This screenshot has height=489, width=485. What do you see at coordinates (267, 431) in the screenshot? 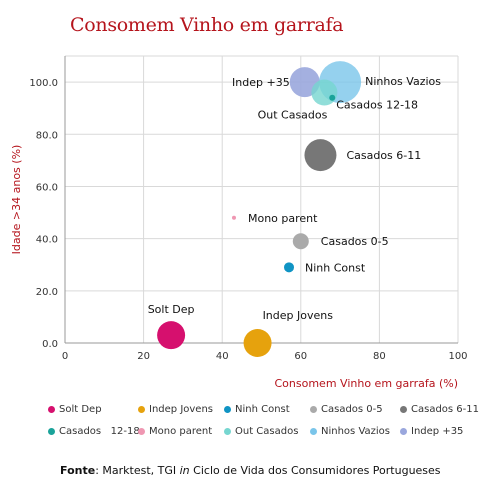
I see `legend-label: Out Casados` at bounding box center [267, 431].